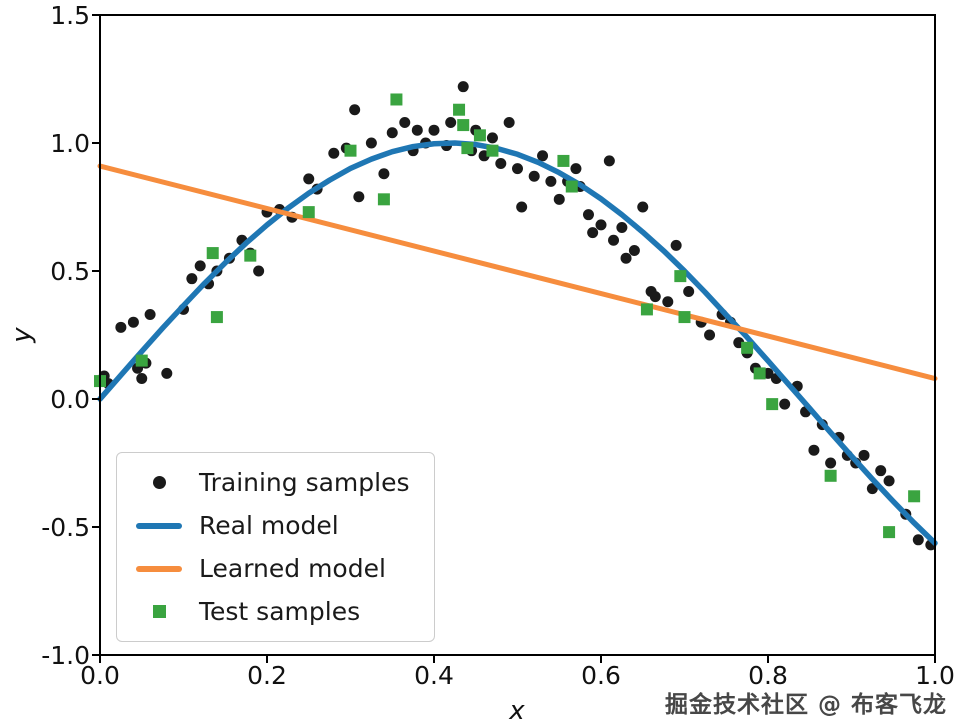 This screenshot has width=955, height=727. Describe the element at coordinates (516, 711) in the screenshot. I see `x-axis-label: x` at that location.